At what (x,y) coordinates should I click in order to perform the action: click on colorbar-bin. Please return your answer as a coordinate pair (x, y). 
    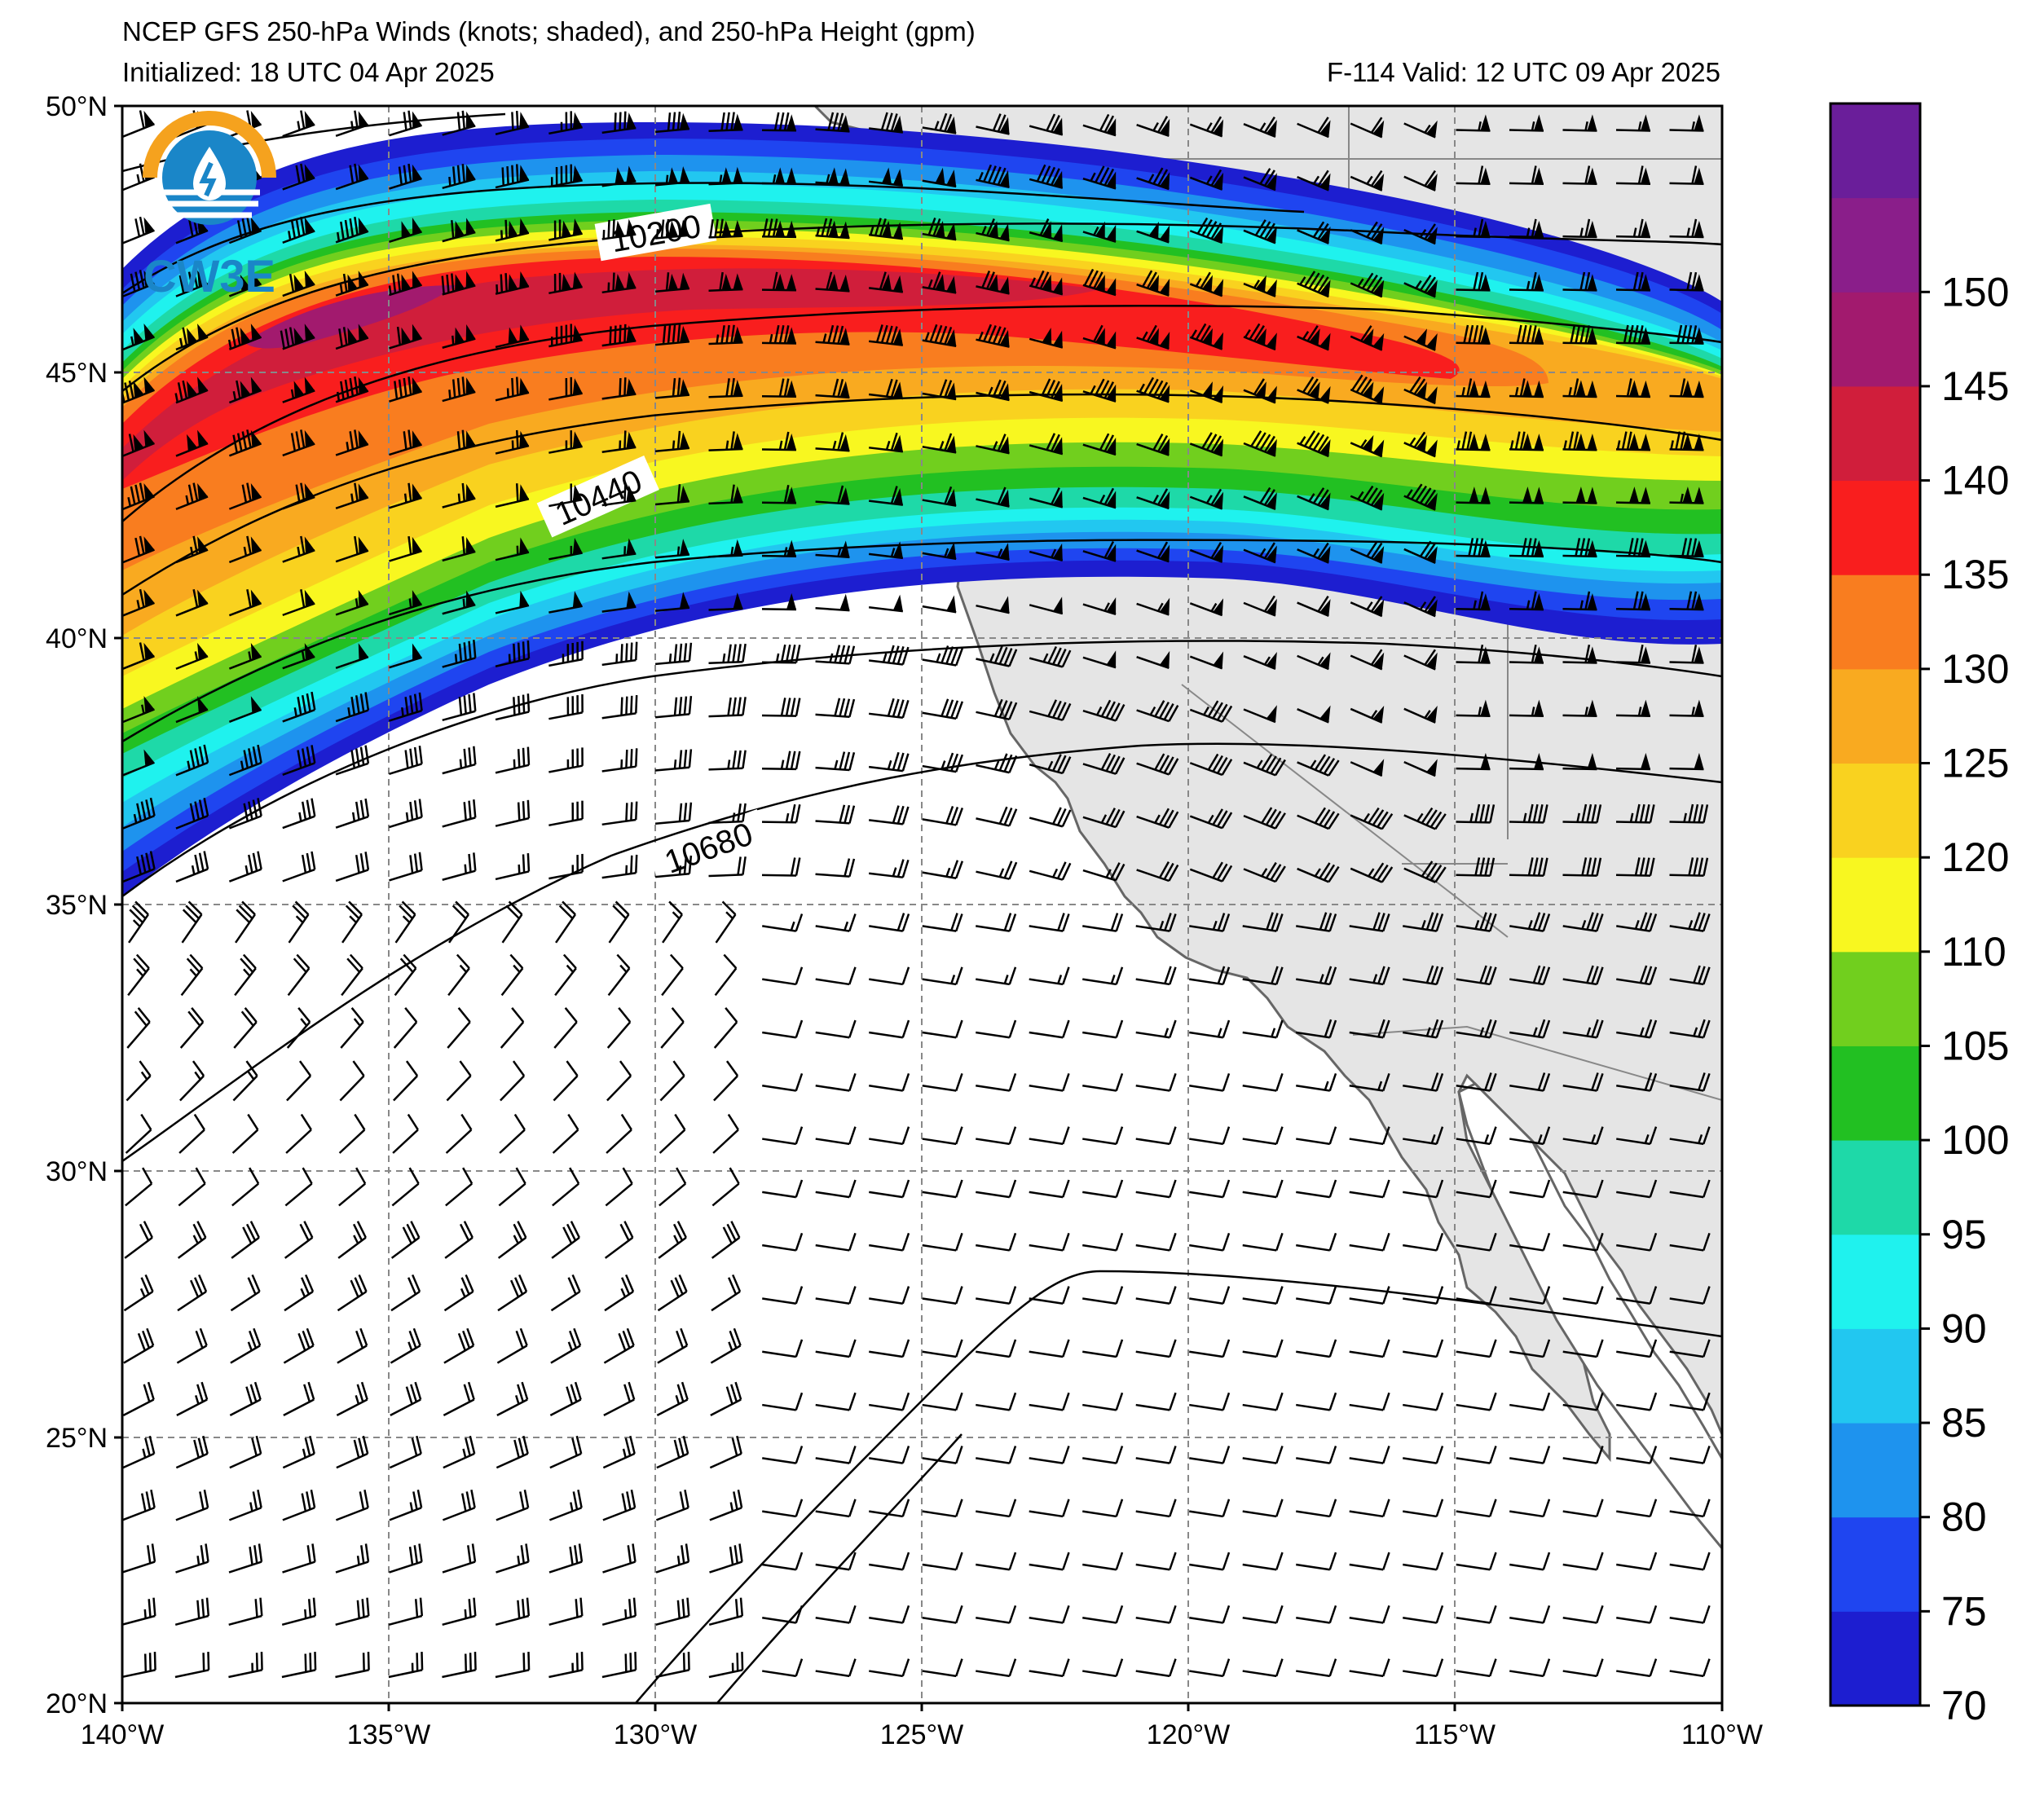
    Looking at the image, I should click on (1875, 622).